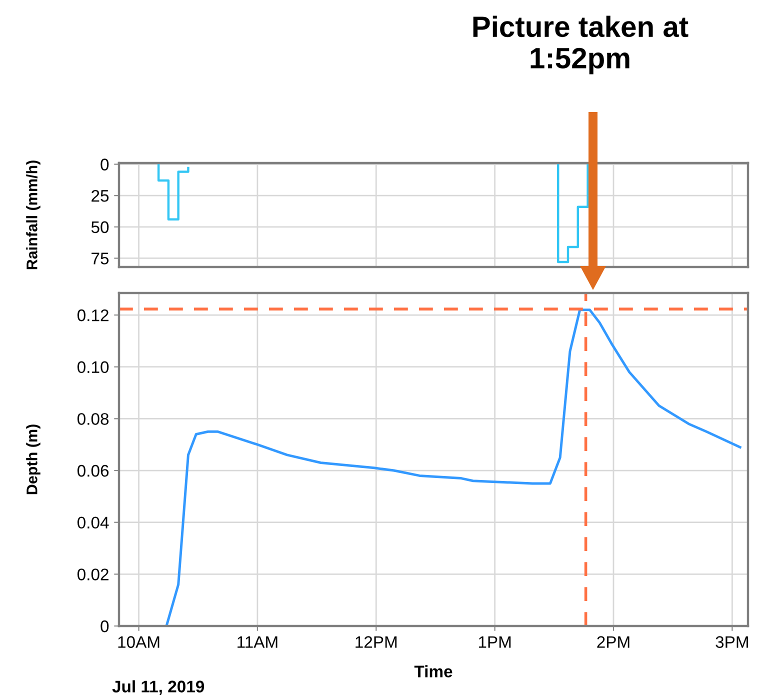 This screenshot has width=777, height=700. Describe the element at coordinates (93, 522) in the screenshot. I see `y-tick-label: 0.04` at that location.